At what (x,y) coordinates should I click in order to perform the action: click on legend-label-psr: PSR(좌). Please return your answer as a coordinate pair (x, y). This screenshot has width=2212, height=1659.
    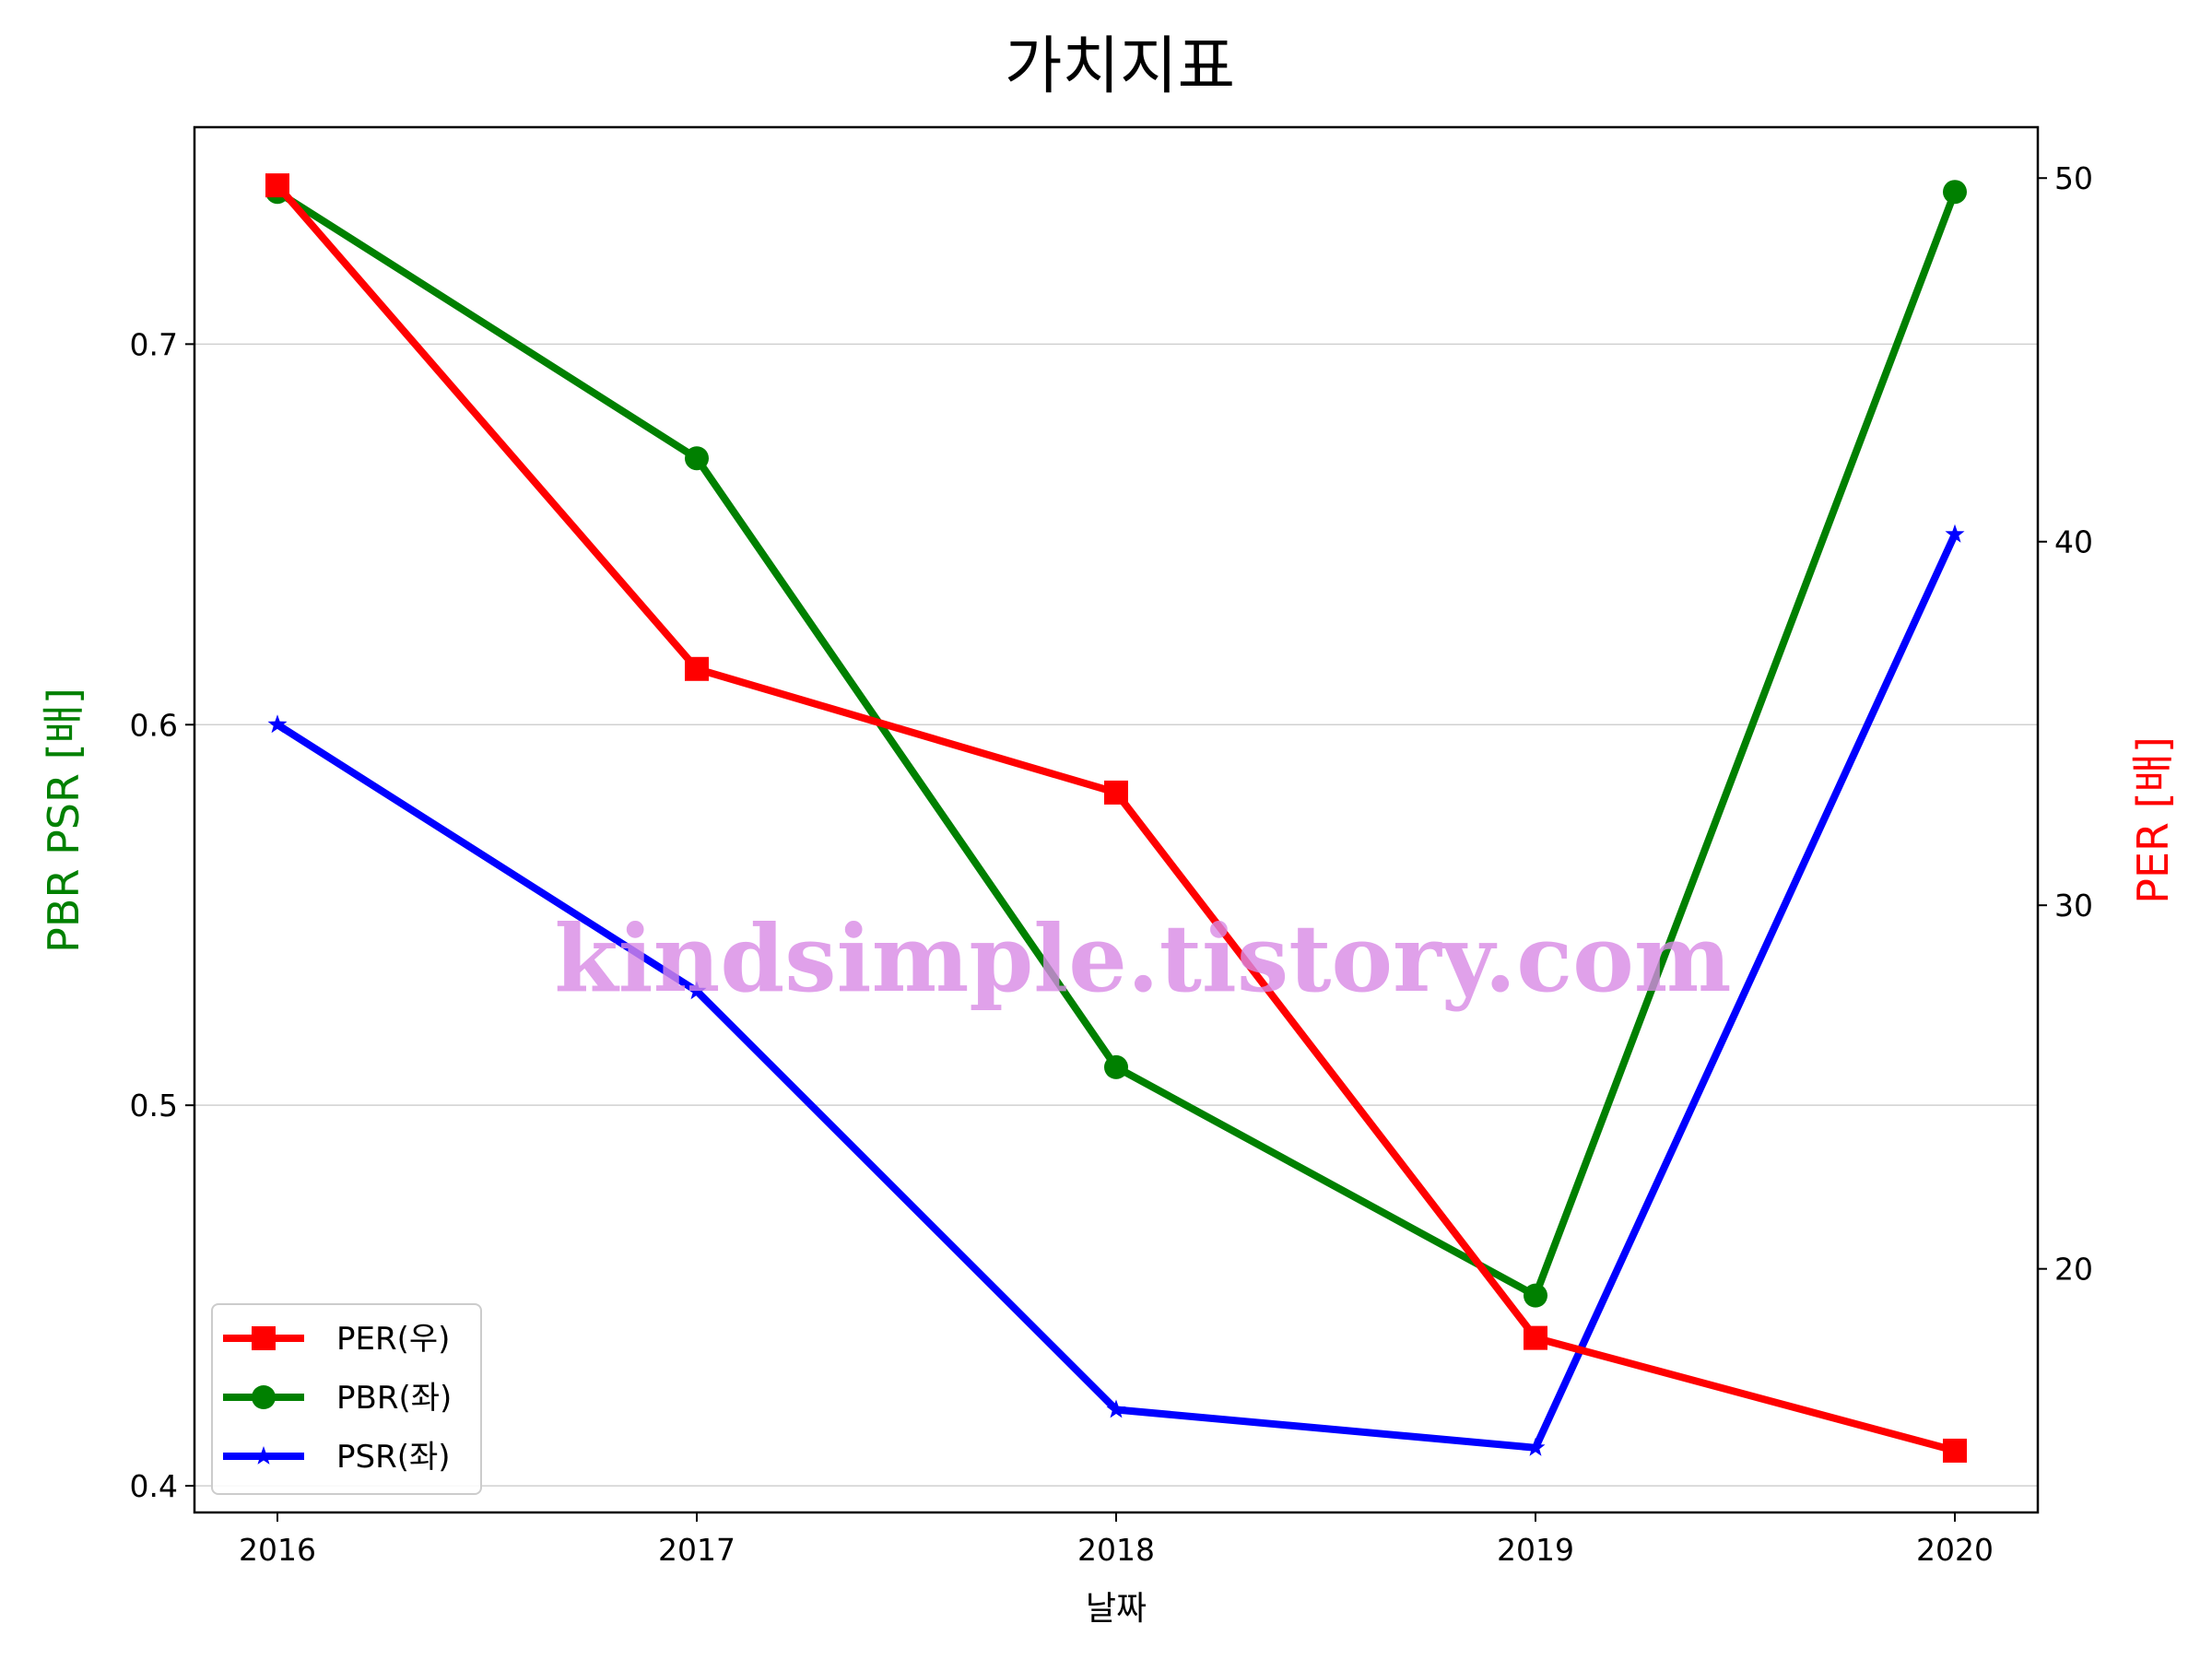
    Looking at the image, I should click on (393, 1457).